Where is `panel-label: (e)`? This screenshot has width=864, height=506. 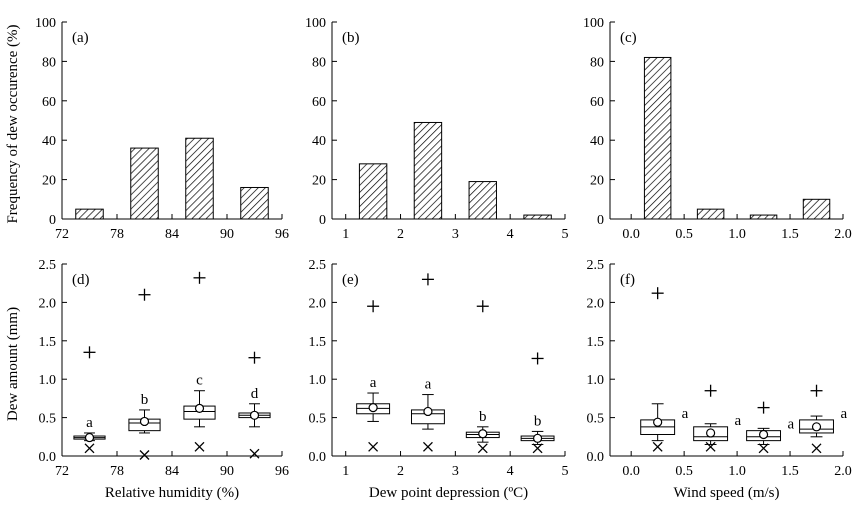 panel-label: (e) is located at coordinates (350, 280).